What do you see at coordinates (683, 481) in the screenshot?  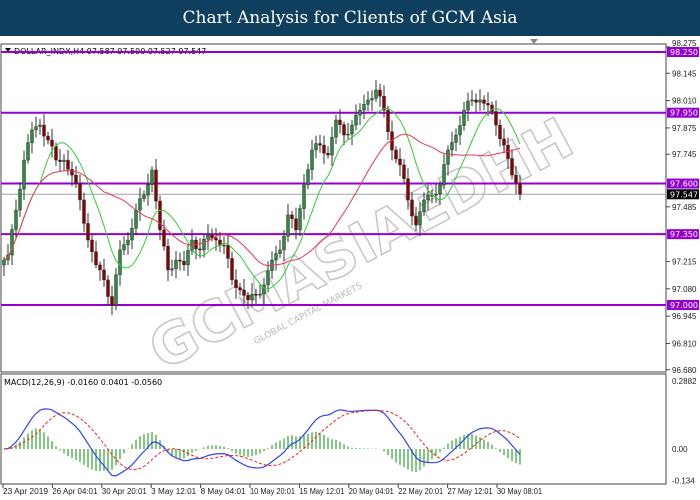 I see `macd-y-tick-label: -0.134` at bounding box center [683, 481].